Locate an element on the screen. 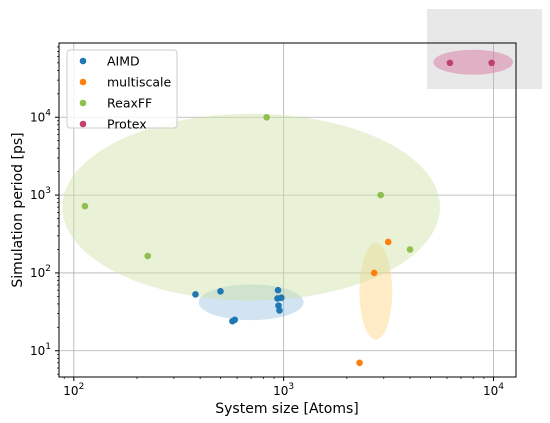 The width and height of the screenshot is (550, 423). legend-label-protex: Protex is located at coordinates (127, 124).